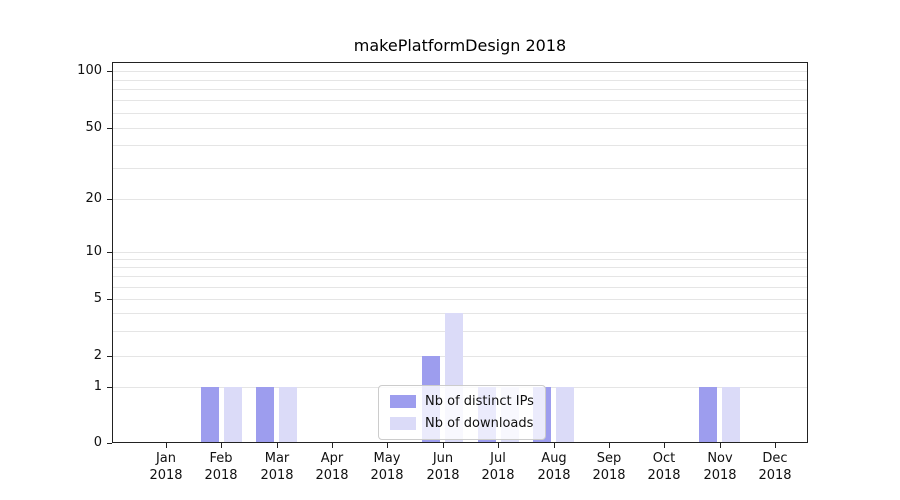 The image size is (900, 500). What do you see at coordinates (332, 467) in the screenshot?
I see `x-tick-label: Apr 2018` at bounding box center [332, 467].